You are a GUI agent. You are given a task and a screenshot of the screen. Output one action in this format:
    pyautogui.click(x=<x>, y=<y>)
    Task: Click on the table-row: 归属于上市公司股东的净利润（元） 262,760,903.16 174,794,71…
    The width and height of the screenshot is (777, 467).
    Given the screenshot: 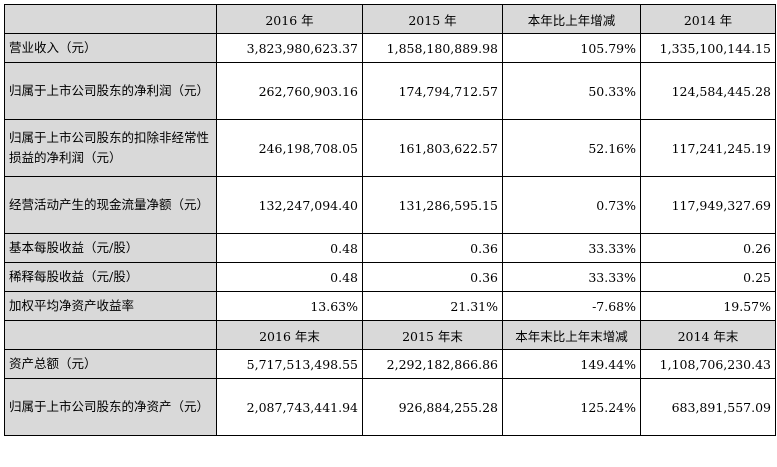 What is the action you would take?
    pyautogui.click(x=390, y=91)
    